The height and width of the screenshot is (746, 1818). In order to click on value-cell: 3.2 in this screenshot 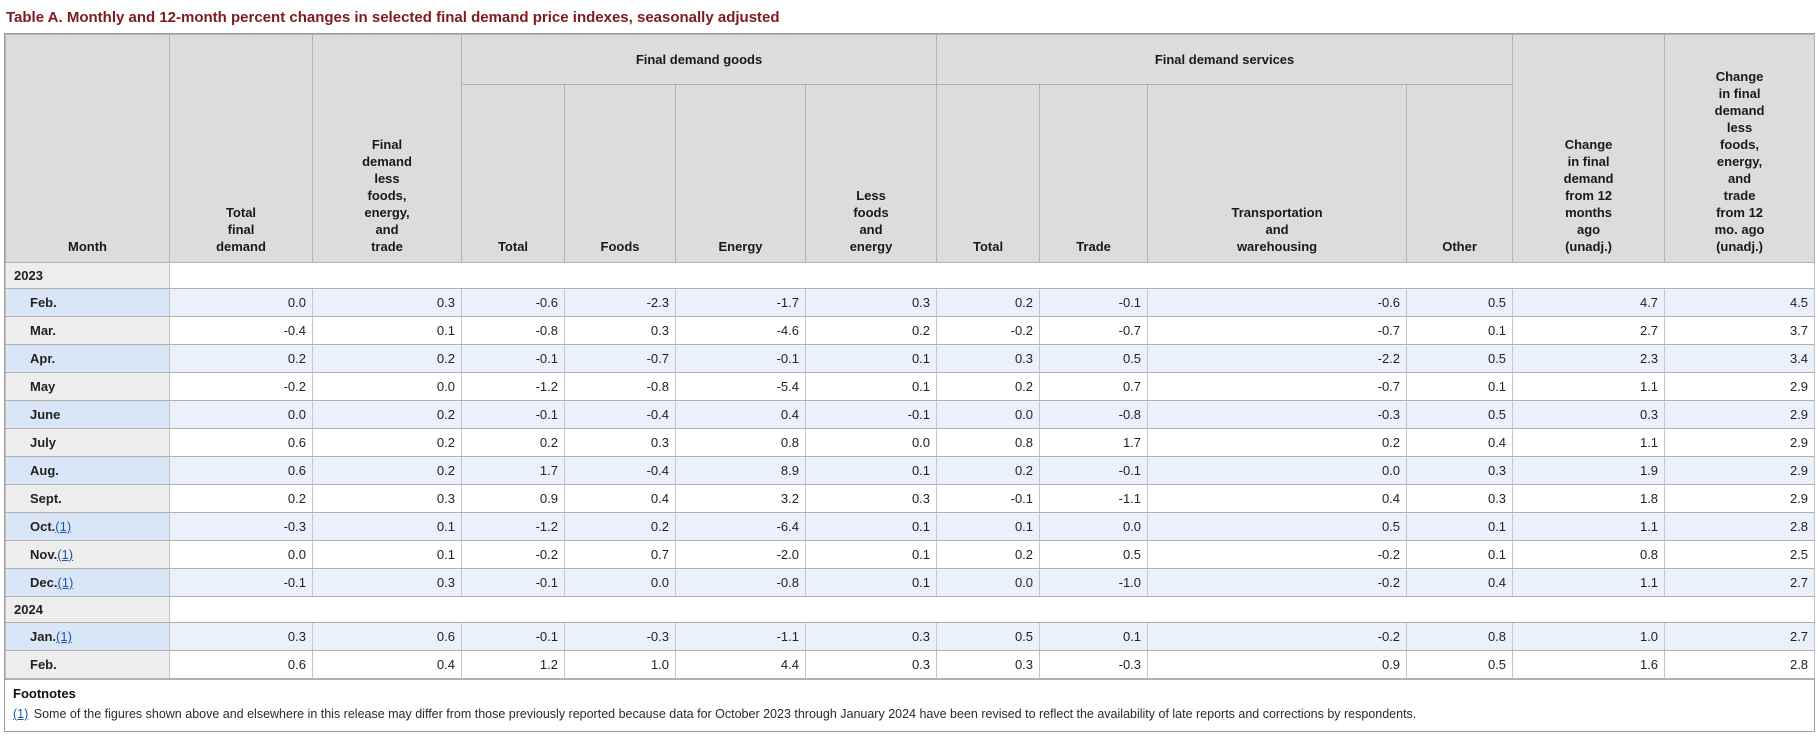, I will do `click(740, 498)`.